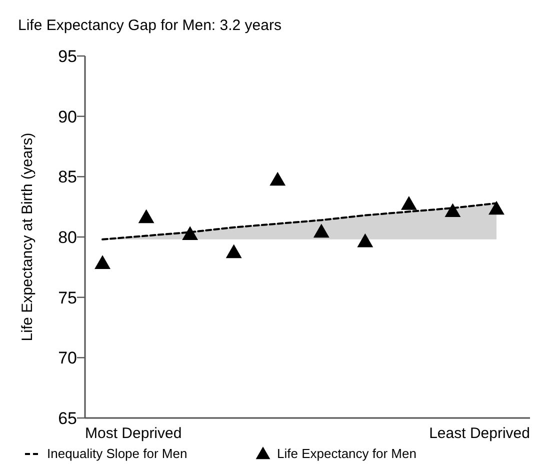 The height and width of the screenshot is (466, 544). I want to click on y-tick-label: 85, so click(67, 177).